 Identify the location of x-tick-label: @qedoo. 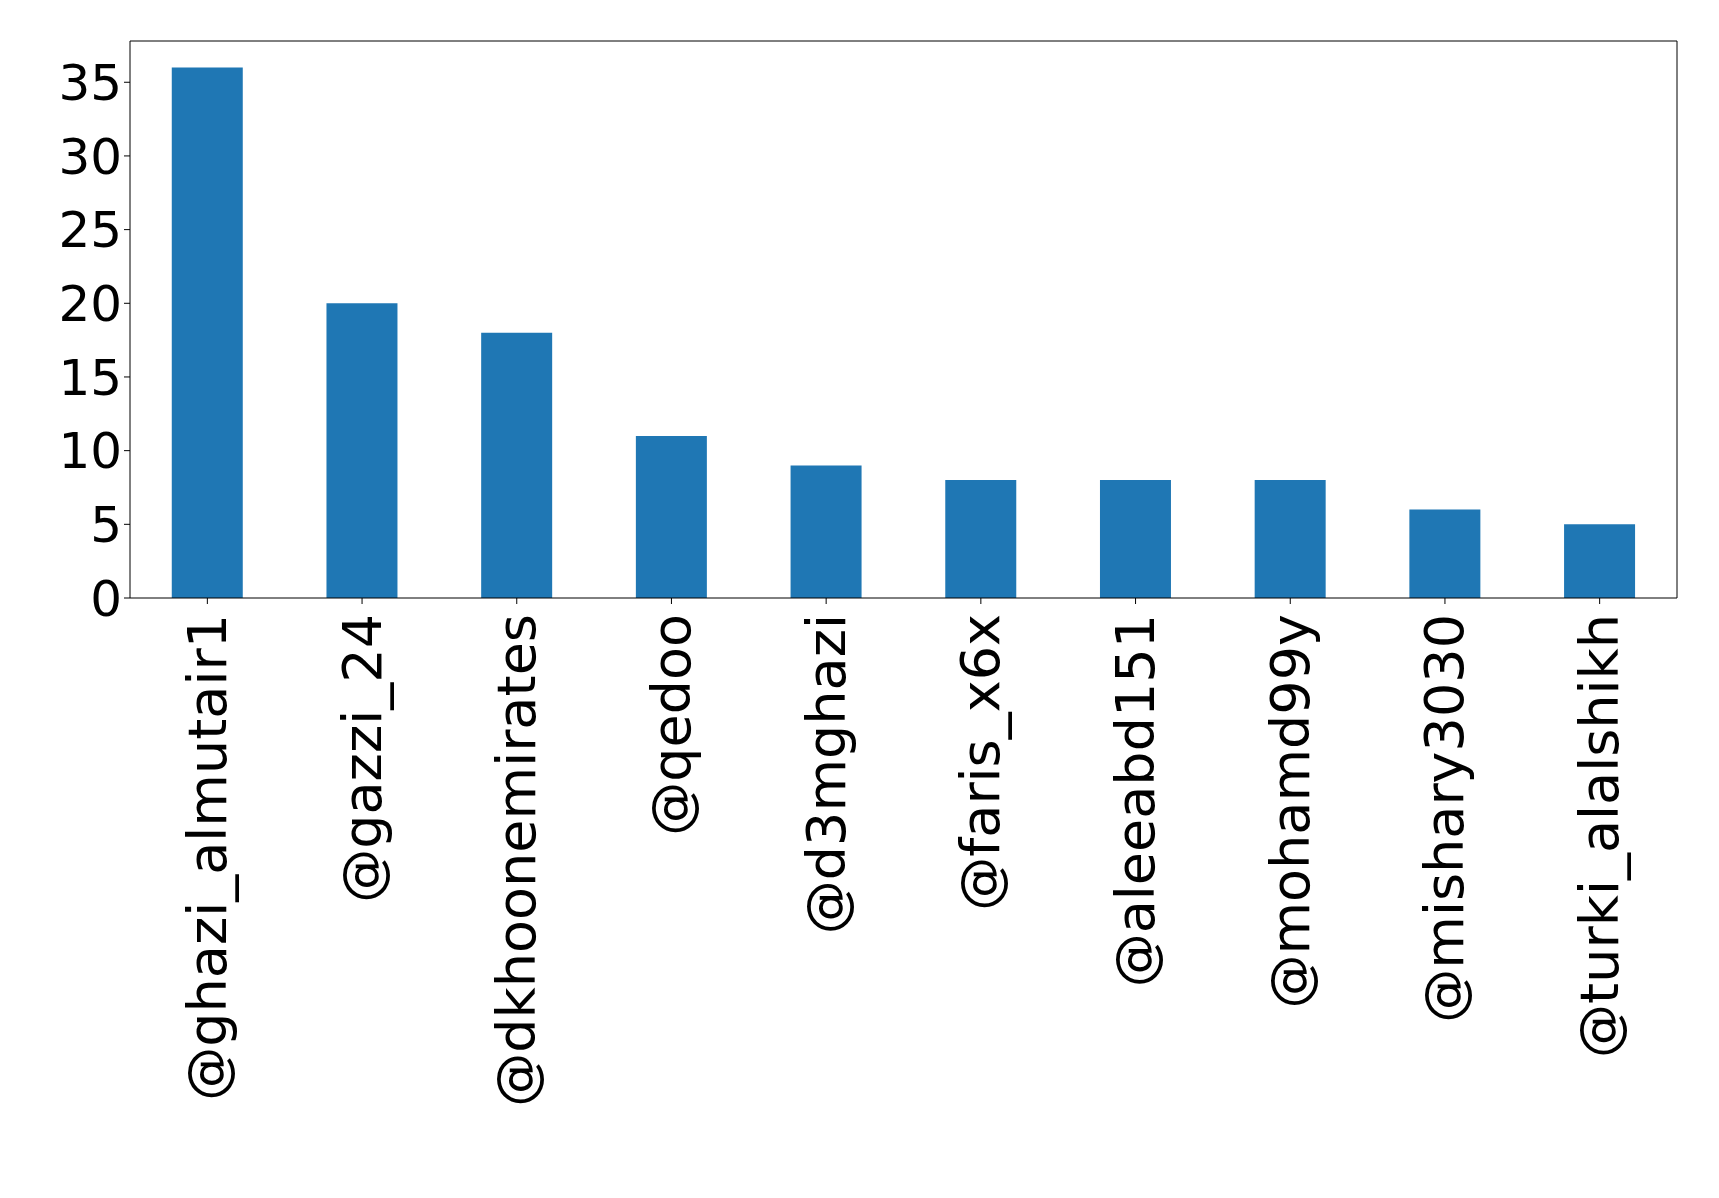
(671, 725).